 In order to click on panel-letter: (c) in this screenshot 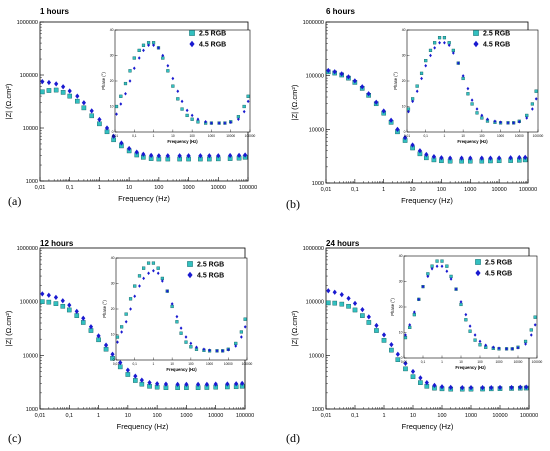, I will do `click(14, 438)`.